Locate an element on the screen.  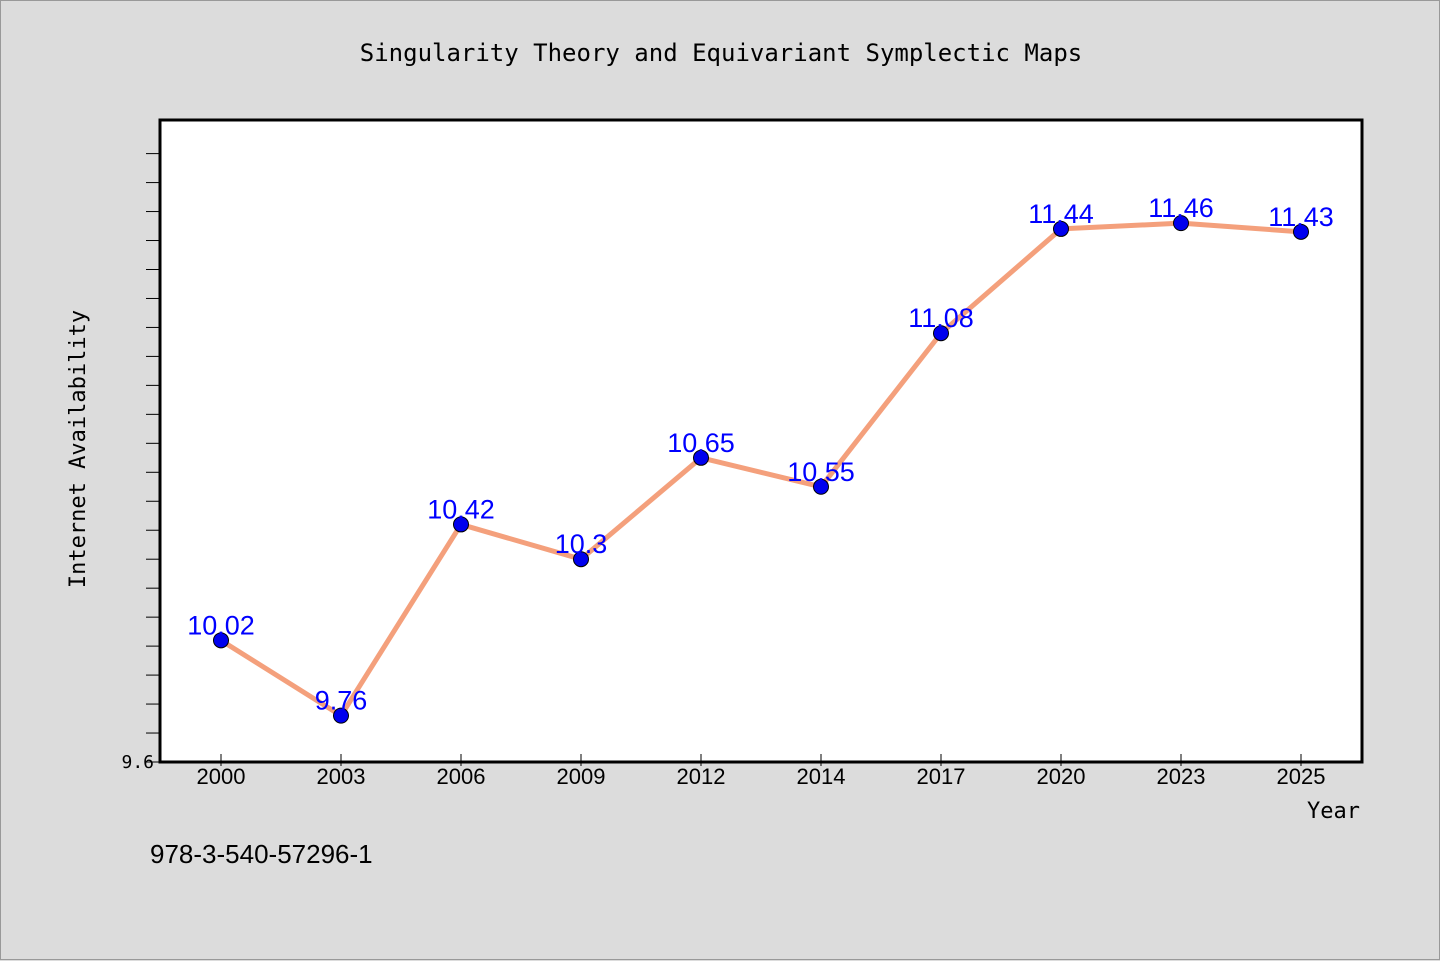
x-tick-label: 2003 is located at coordinates (341, 776).